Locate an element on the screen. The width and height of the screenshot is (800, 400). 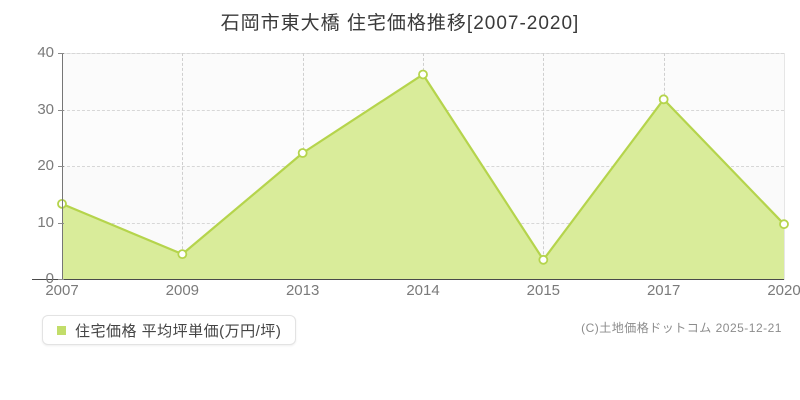
x-tick-label: 2017 is located at coordinates (663, 290).